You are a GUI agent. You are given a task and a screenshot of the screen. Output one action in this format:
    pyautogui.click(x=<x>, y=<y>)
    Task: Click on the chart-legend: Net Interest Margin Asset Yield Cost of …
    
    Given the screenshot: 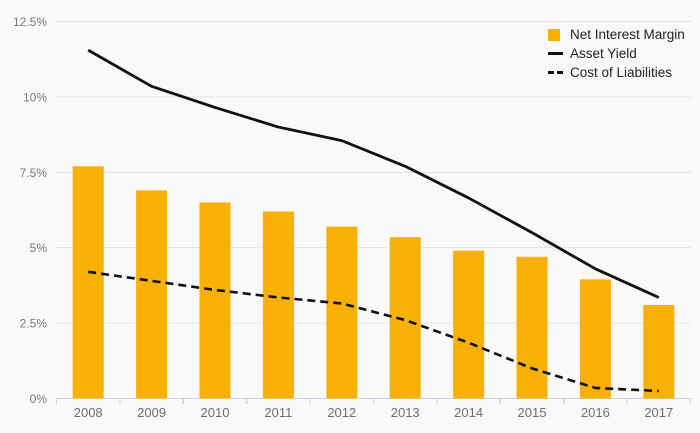 What is the action you would take?
    pyautogui.click(x=616, y=53)
    